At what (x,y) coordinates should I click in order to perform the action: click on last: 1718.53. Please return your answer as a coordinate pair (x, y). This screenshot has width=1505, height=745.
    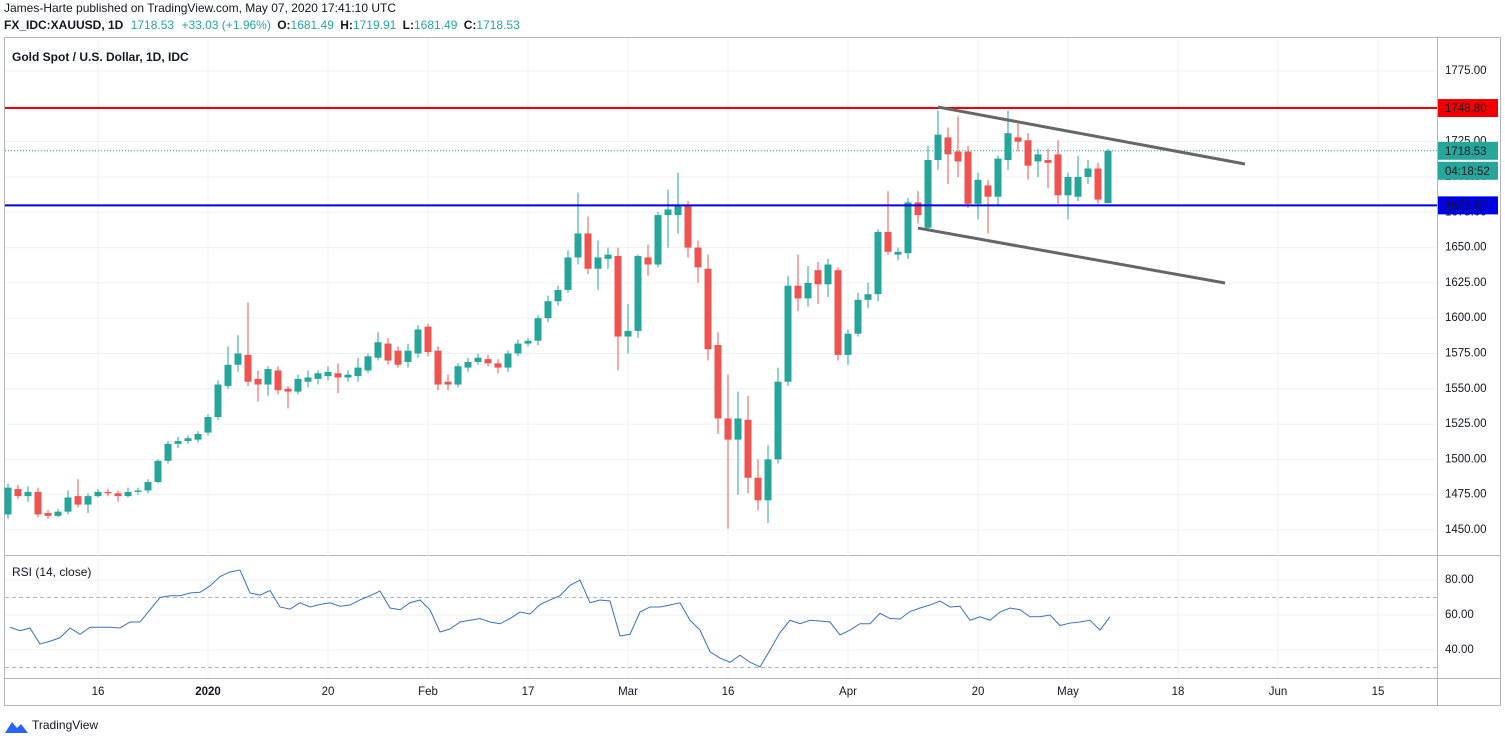
    Looking at the image, I should click on (153, 25).